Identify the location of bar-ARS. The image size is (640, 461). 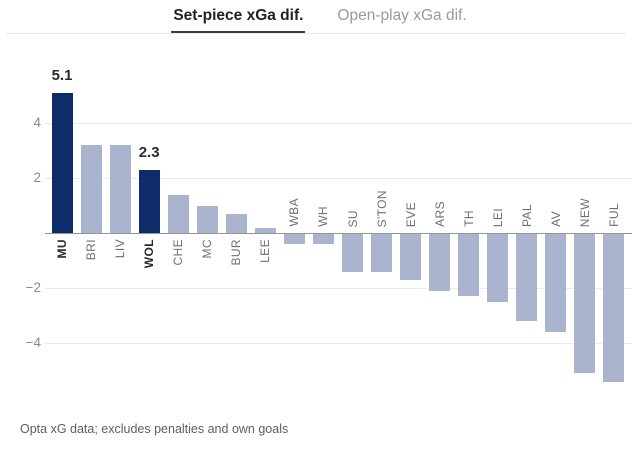
(440, 262).